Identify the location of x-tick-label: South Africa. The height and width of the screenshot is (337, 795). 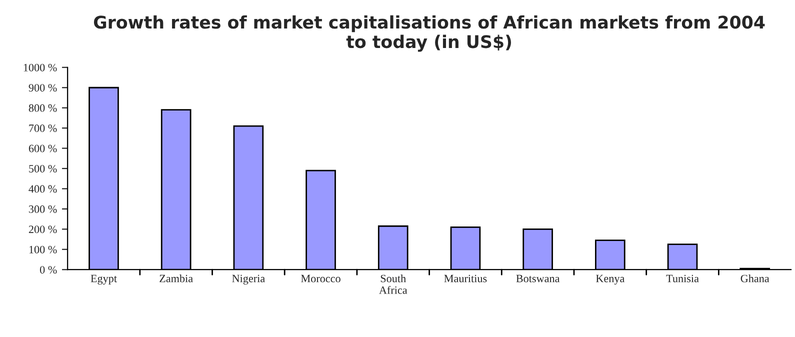
(393, 284).